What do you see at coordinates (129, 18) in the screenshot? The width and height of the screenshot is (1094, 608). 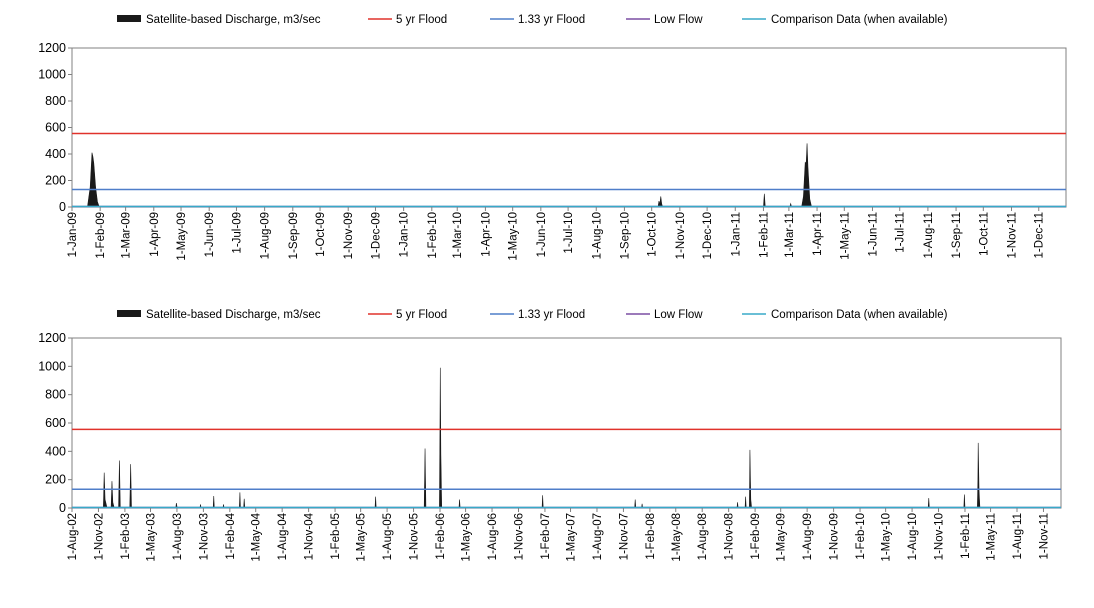 I see `chart1-legend-swatch-discharge` at bounding box center [129, 18].